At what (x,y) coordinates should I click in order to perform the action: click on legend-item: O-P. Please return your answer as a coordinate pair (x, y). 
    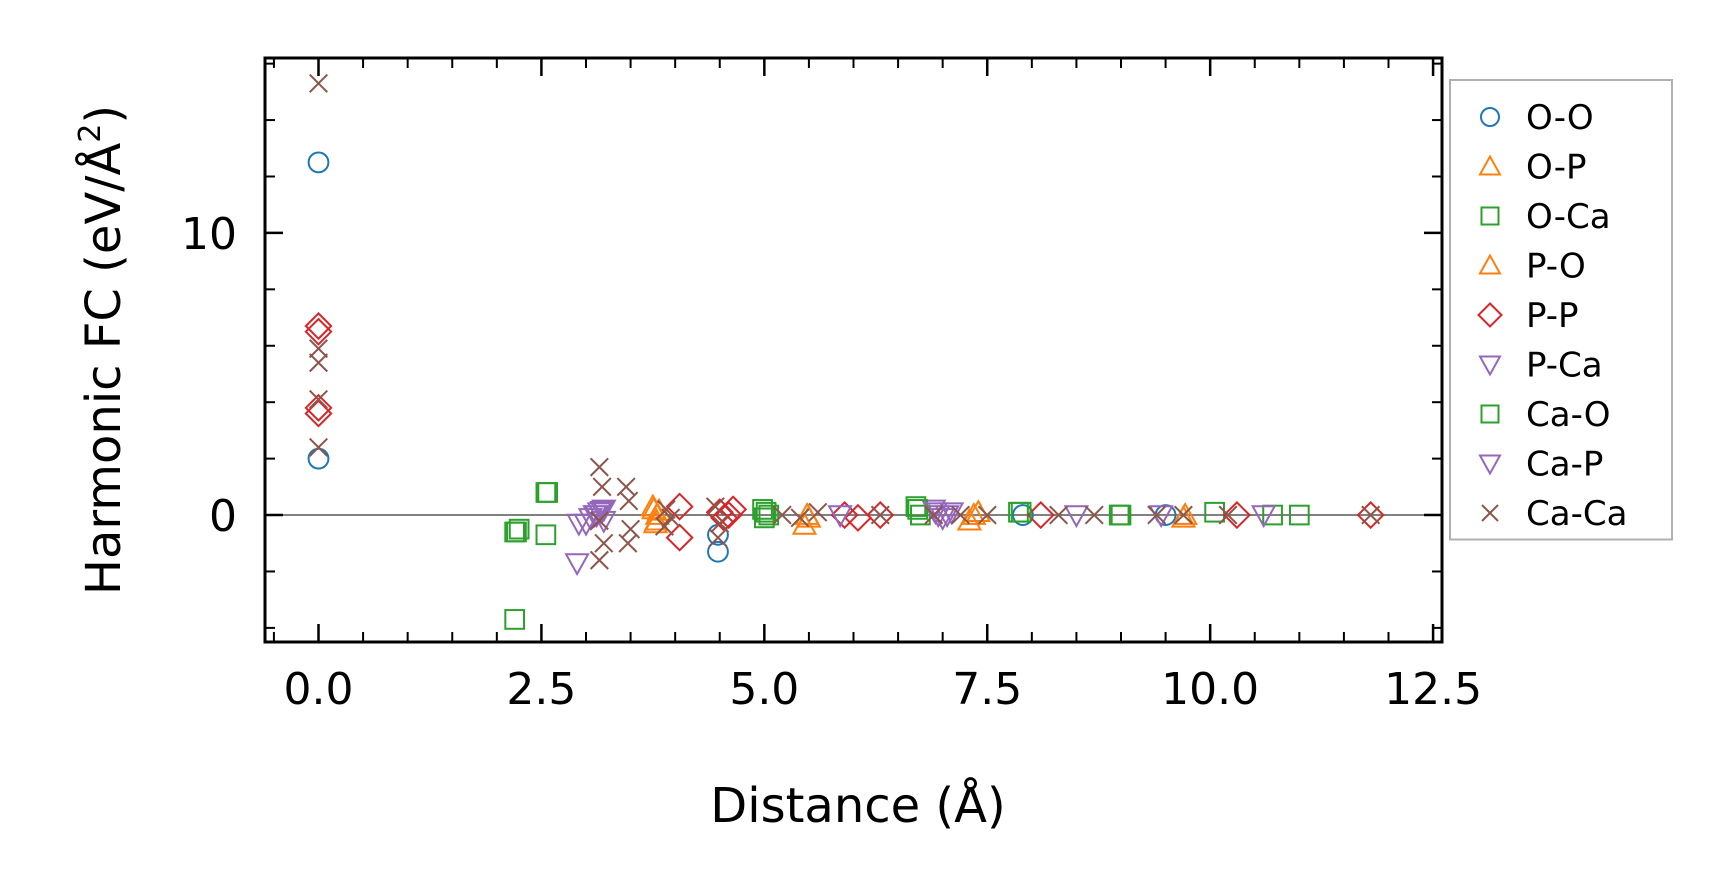
    Looking at the image, I should click on (1532, 168).